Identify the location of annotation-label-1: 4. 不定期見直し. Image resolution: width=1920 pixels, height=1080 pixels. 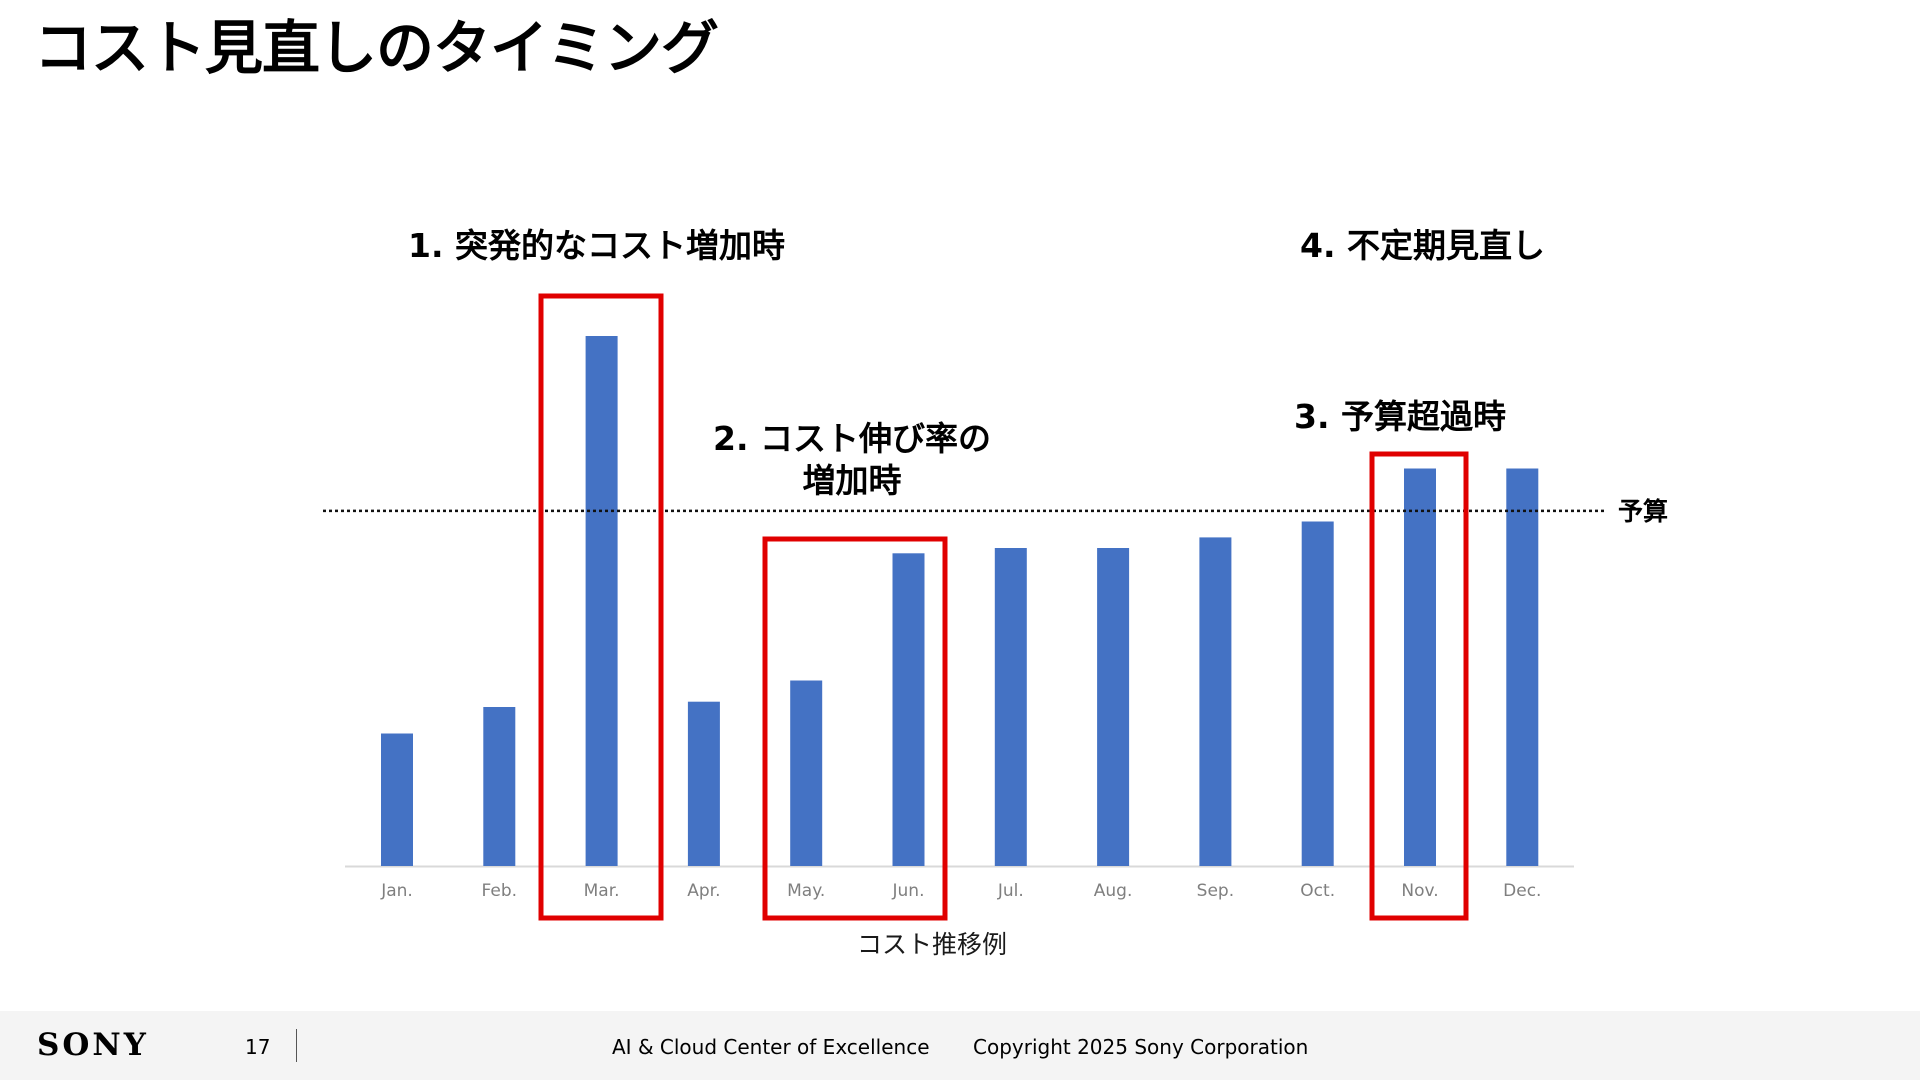
(1422, 245).